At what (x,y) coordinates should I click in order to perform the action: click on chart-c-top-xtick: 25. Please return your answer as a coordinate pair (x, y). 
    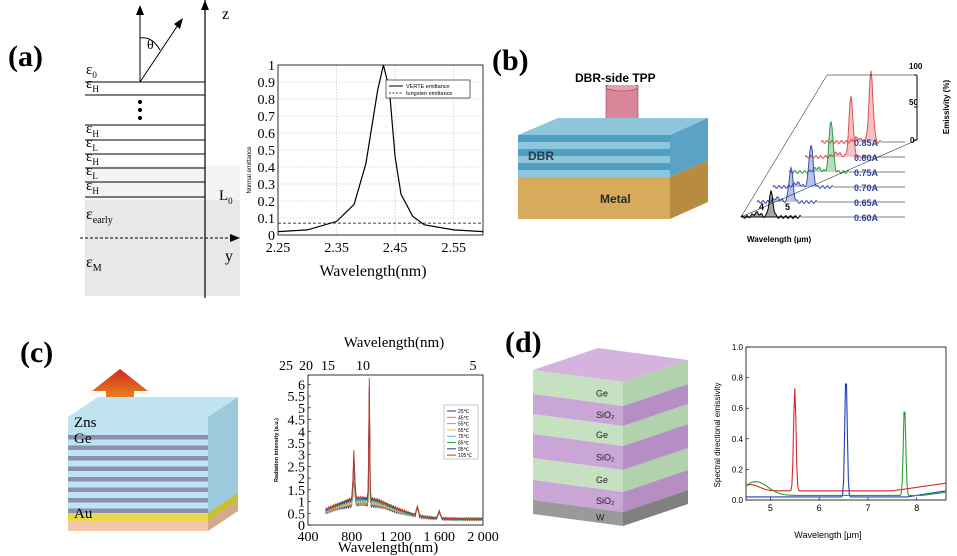
    Looking at the image, I should click on (286, 366).